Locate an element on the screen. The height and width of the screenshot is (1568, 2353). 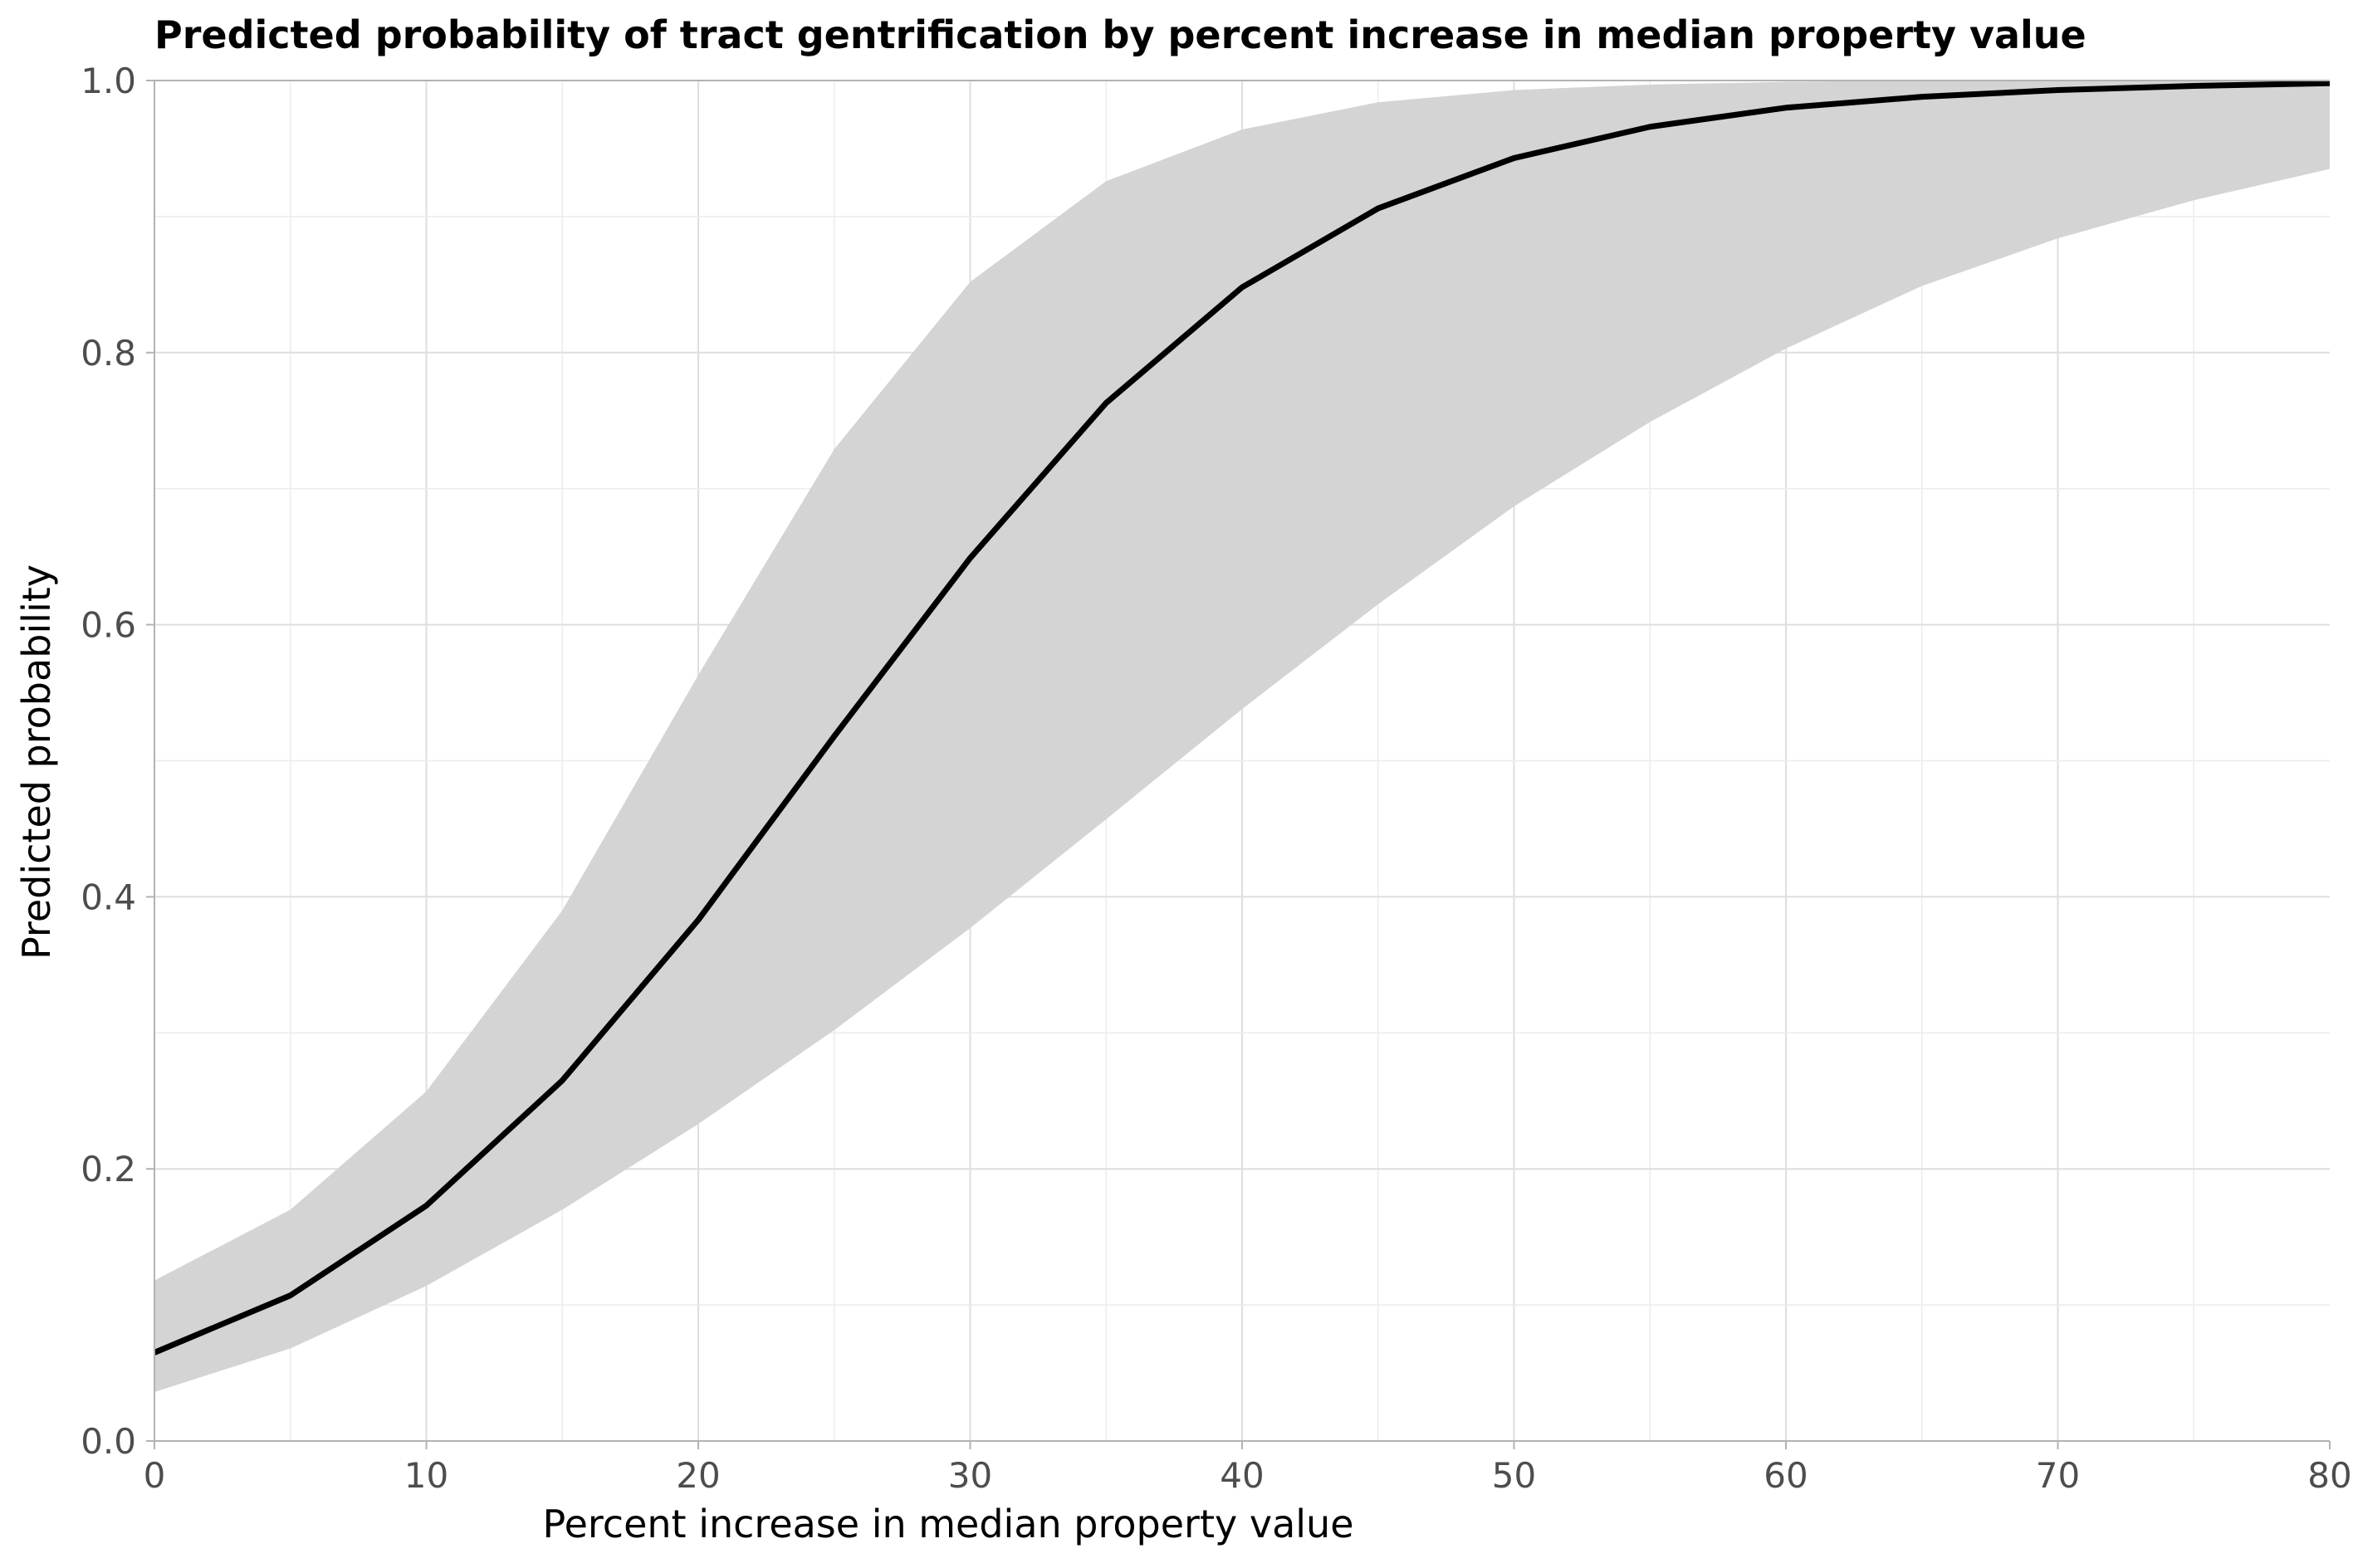
x-tick-label: 80 is located at coordinates (2329, 1476).